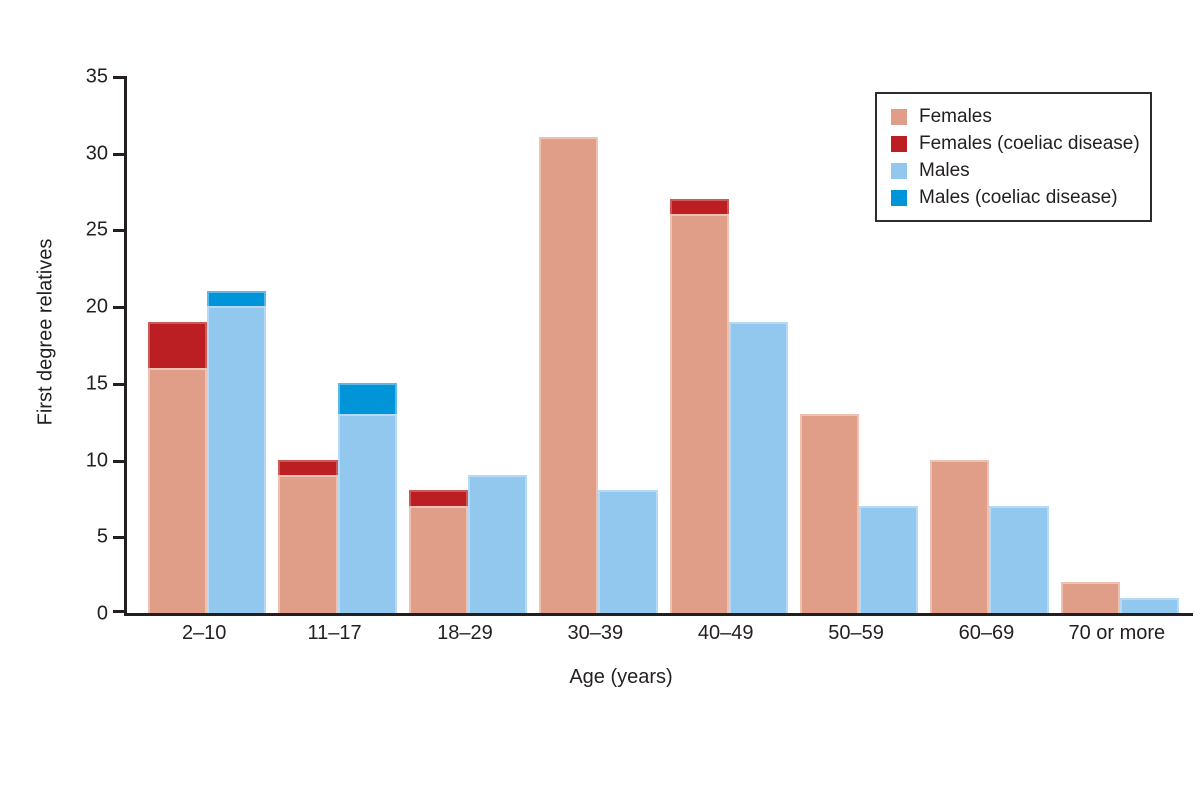 The height and width of the screenshot is (797, 1200). What do you see at coordinates (899, 143) in the screenshot?
I see `legend-swatch-females-coeliac` at bounding box center [899, 143].